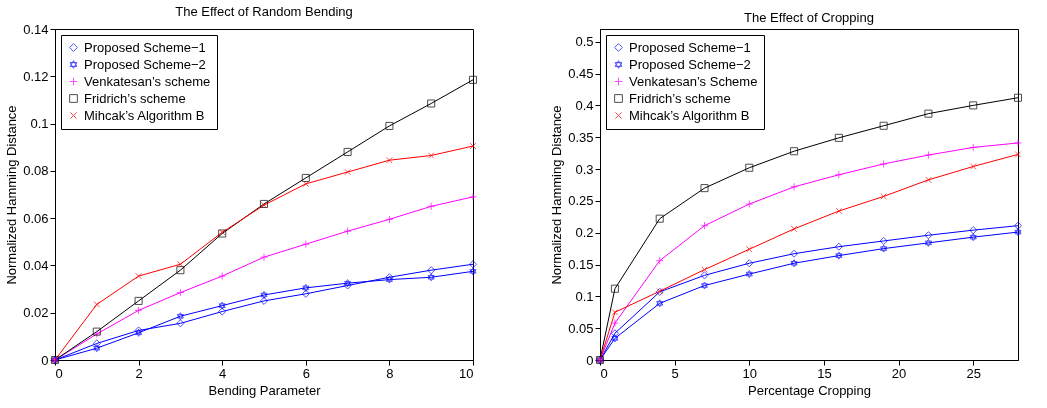  I want to click on x-tick-label: 20, so click(899, 373).